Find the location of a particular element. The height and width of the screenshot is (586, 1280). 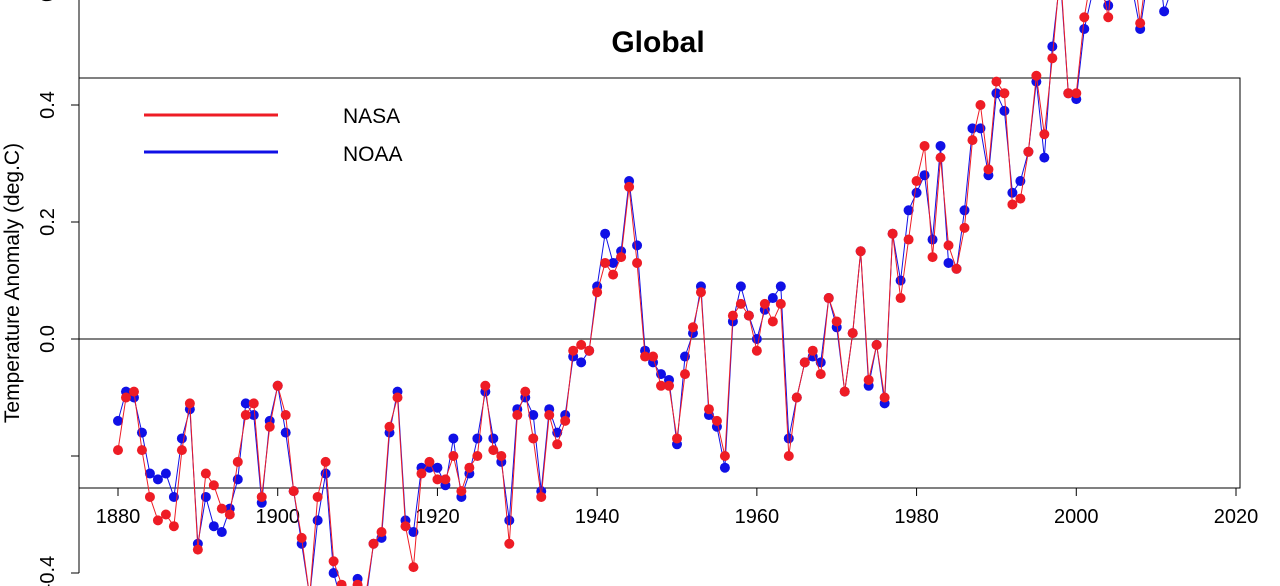

x-axis: 1880 1900 1920 1940 1960 1980 2000 2020 is located at coordinates (677, 507).